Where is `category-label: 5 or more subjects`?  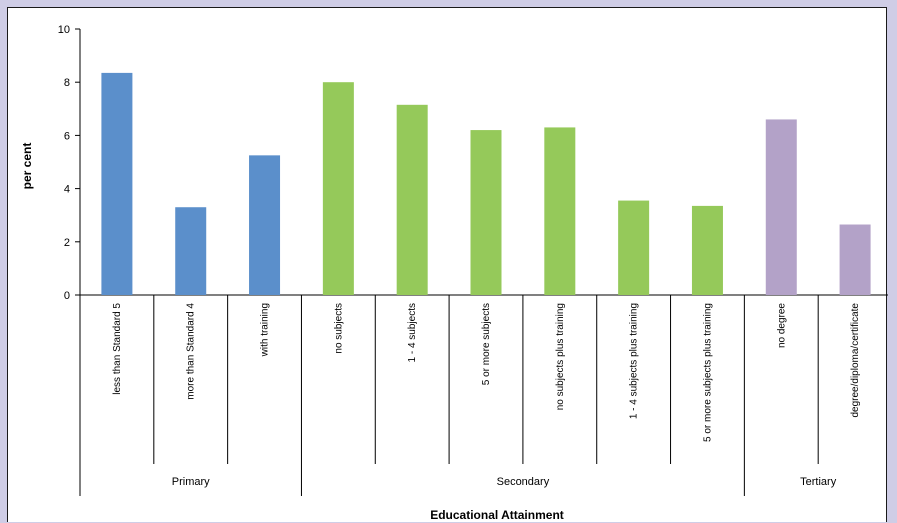 category-label: 5 or more subjects is located at coordinates (486, 344).